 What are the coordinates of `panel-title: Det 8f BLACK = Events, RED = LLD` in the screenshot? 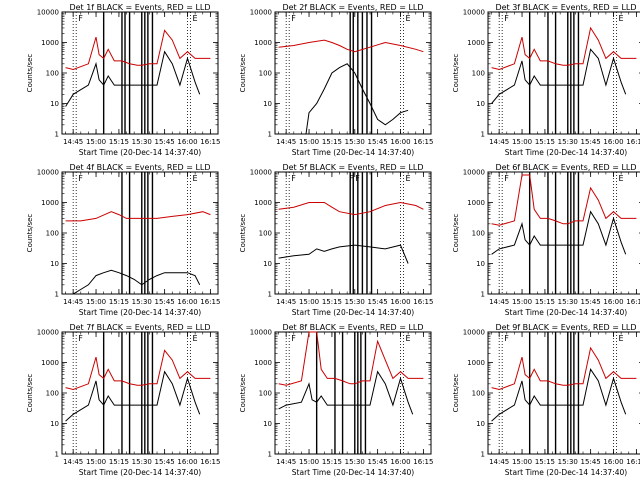 It's located at (352, 327).